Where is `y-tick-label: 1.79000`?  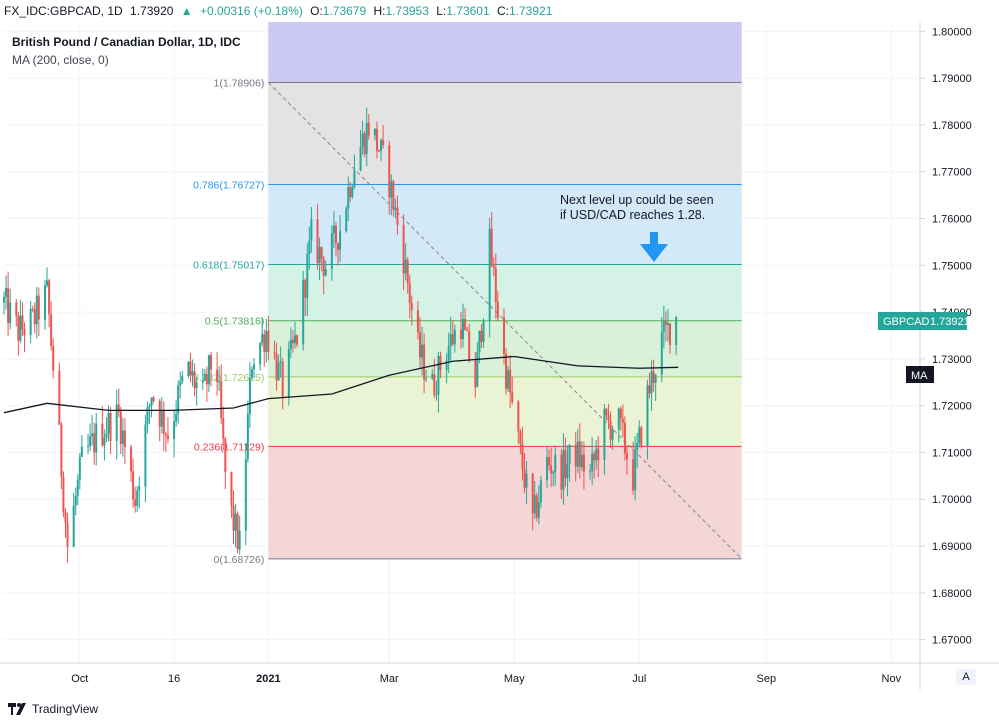 y-tick-label: 1.79000 is located at coordinates (952, 79).